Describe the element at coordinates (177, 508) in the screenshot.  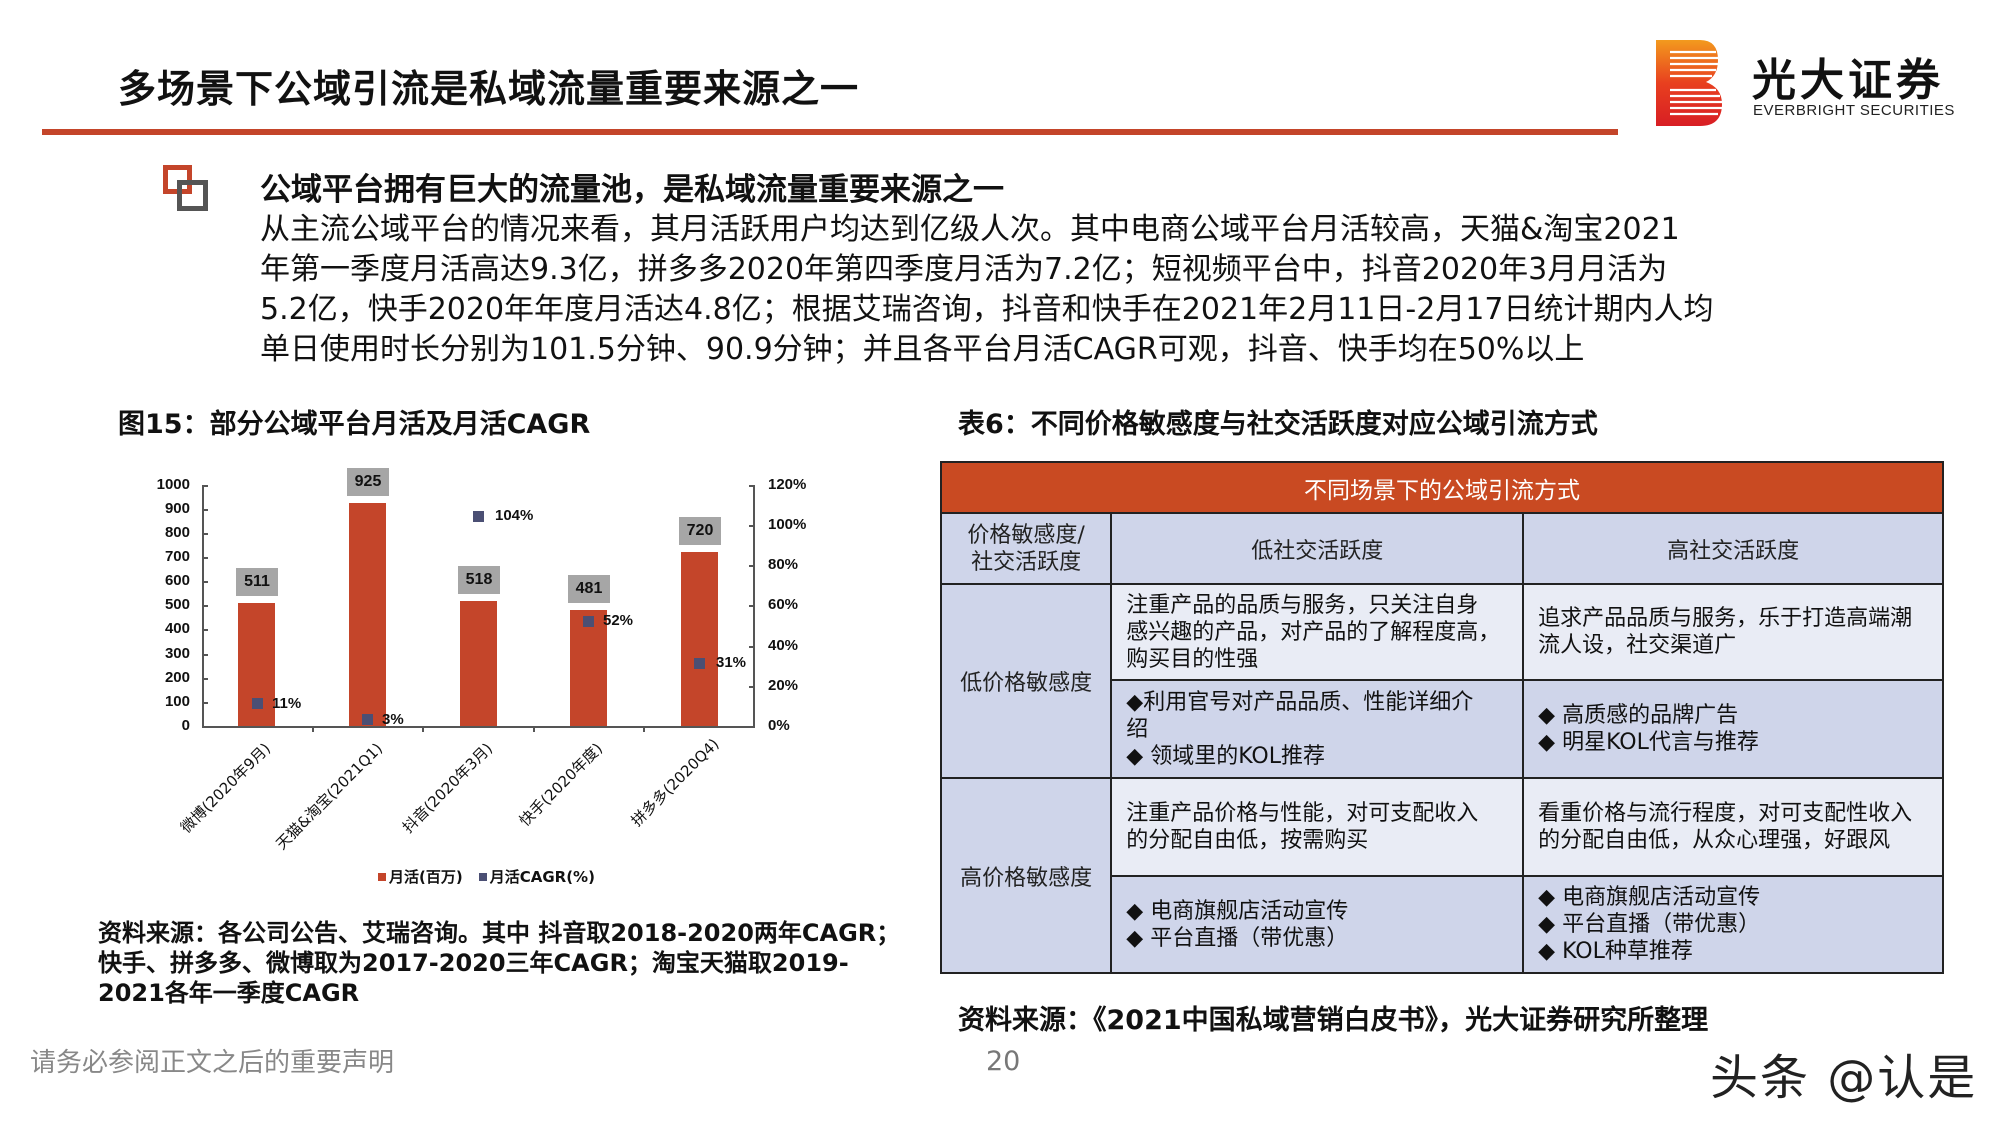
I see `y-left-tick: 900` at that location.